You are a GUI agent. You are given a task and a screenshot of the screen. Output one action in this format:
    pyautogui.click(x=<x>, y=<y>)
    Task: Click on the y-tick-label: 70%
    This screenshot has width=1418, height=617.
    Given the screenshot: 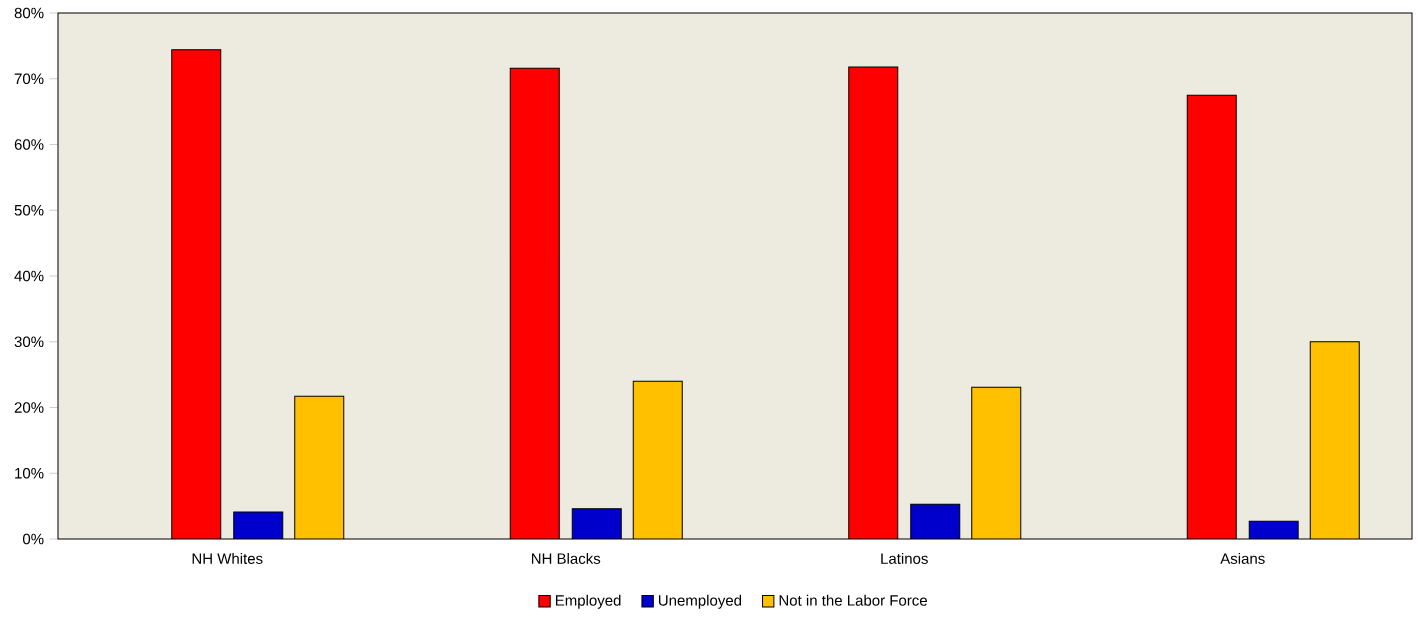 What is the action you would take?
    pyautogui.click(x=29, y=79)
    